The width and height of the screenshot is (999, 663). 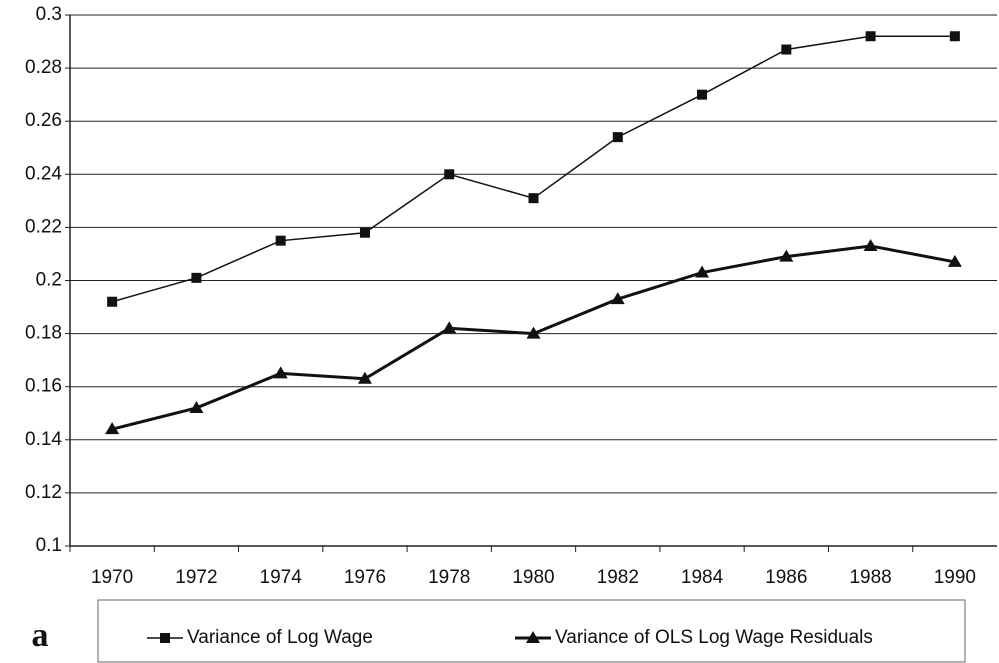 What do you see at coordinates (43, 386) in the screenshot?
I see `y-tick-label: 0.16` at bounding box center [43, 386].